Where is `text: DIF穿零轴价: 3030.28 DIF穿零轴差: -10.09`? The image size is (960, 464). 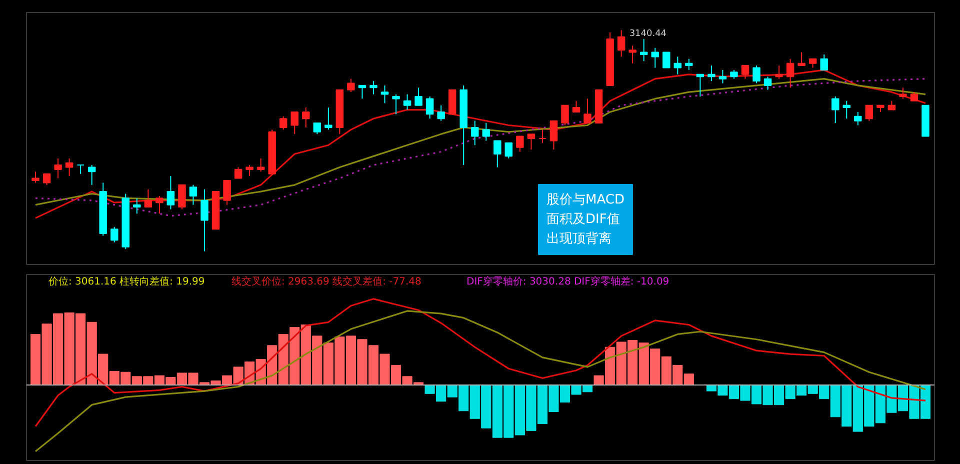
text: DIF穿零轴价: 3030.28 DIF穿零轴差: -10.09 is located at coordinates (568, 282).